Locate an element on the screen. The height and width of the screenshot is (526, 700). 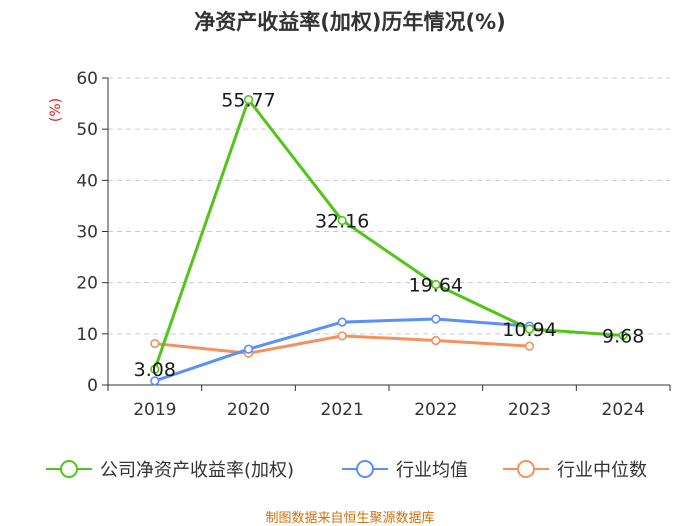
y-tick-label: 10 is located at coordinates (87, 335).